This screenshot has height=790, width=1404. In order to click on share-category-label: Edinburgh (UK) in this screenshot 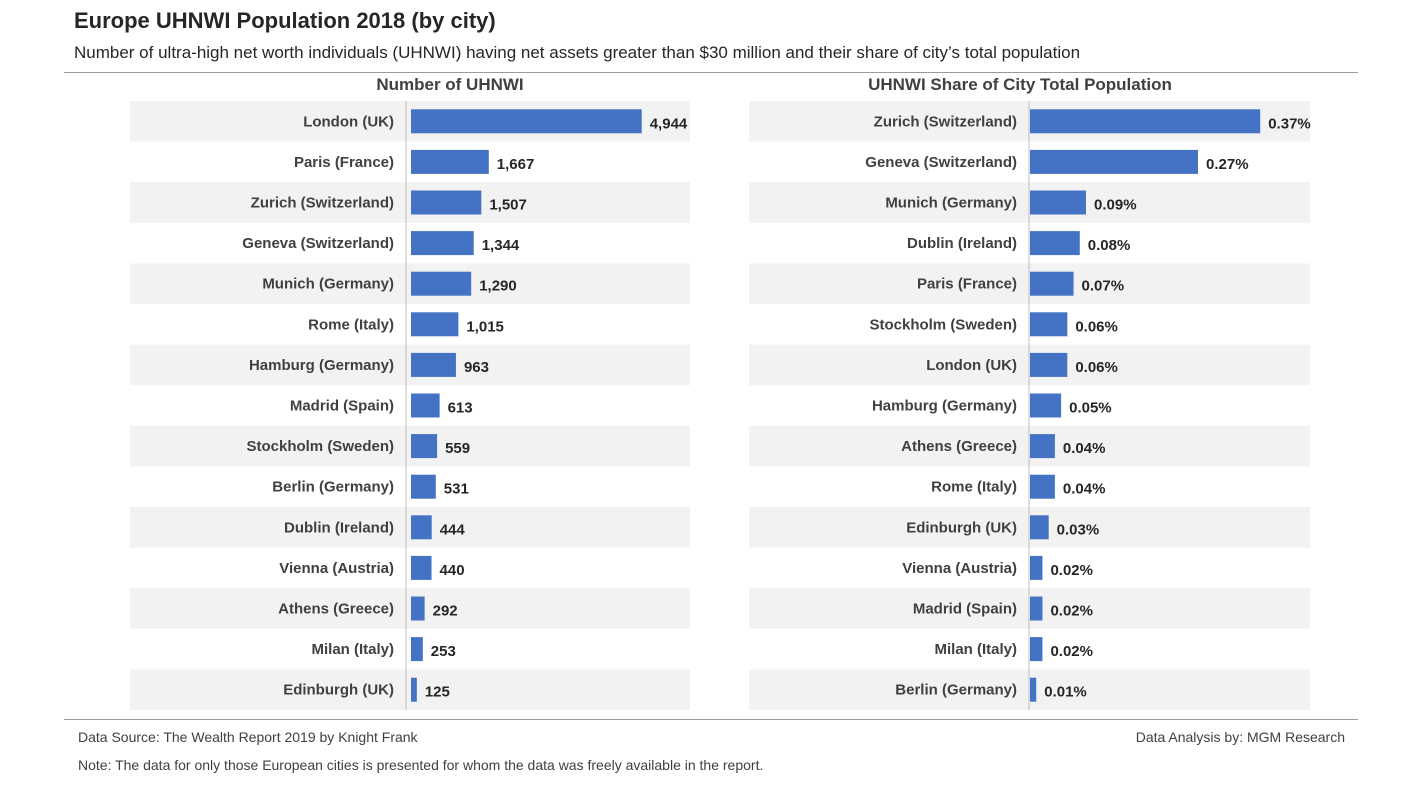, I will do `click(961, 527)`.